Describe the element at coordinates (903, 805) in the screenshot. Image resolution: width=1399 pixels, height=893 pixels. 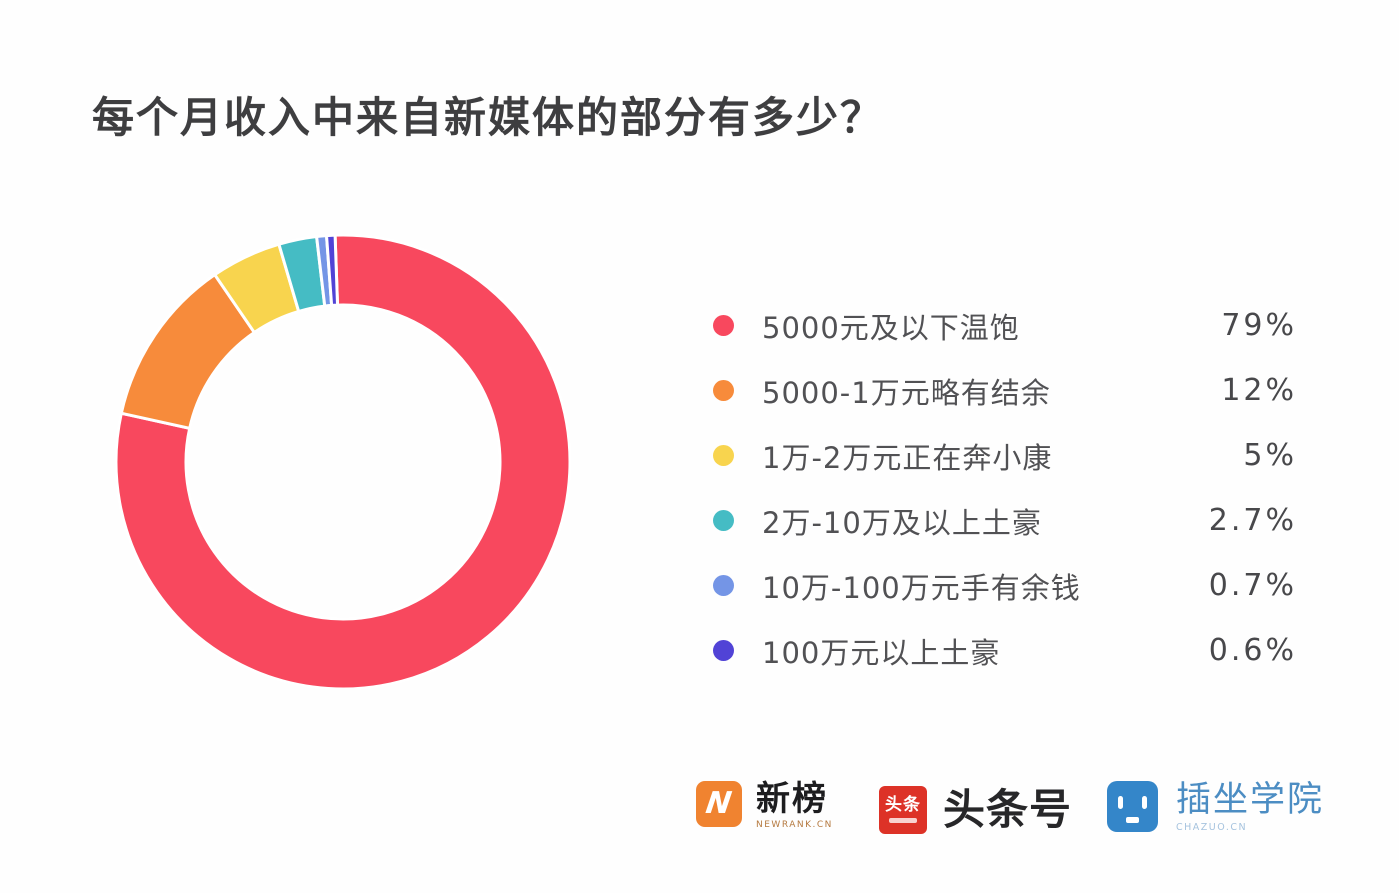
I see `toutiao-icon-text: 头条` at that location.